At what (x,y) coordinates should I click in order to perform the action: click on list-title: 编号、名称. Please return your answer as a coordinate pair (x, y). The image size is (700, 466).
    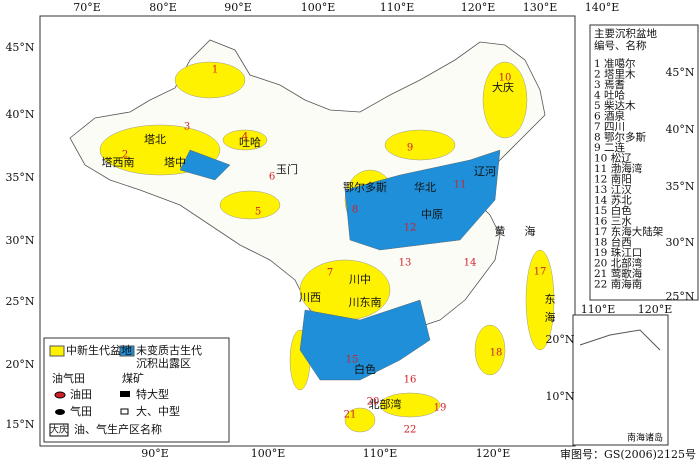
    Looking at the image, I should click on (620, 45).